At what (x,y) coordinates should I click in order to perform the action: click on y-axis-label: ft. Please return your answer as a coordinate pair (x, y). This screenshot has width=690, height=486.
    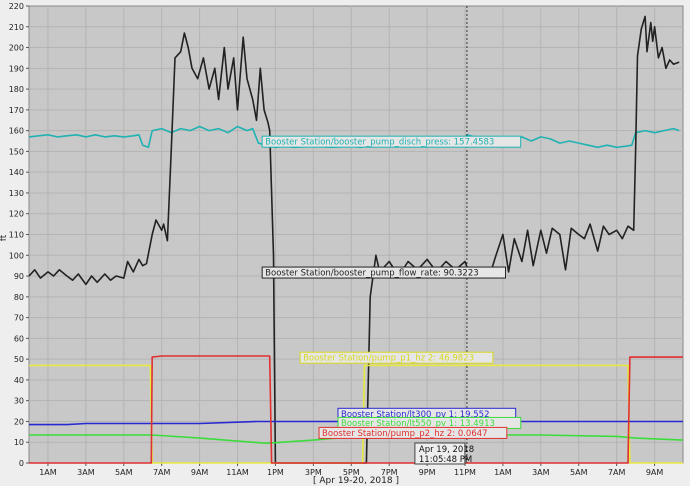
    Looking at the image, I should click on (4, 237).